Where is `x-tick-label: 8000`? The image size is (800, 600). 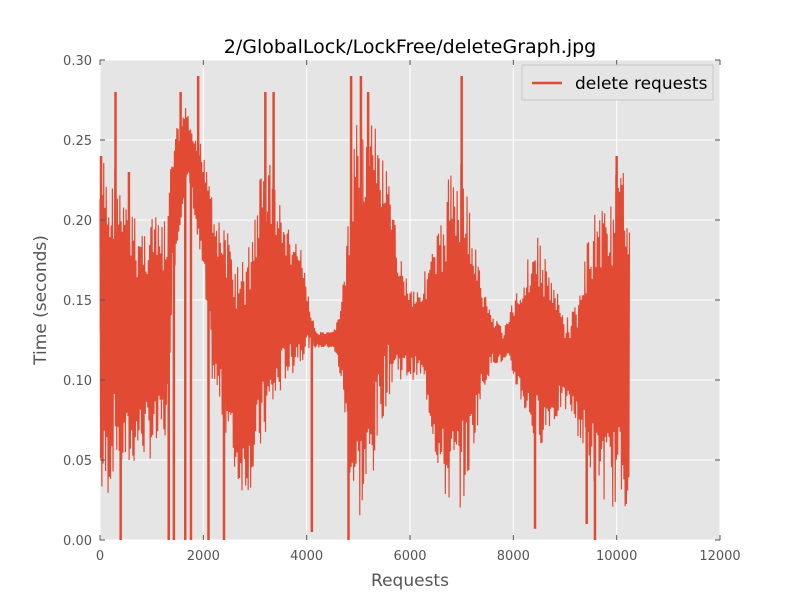 x-tick-label: 8000 is located at coordinates (513, 556).